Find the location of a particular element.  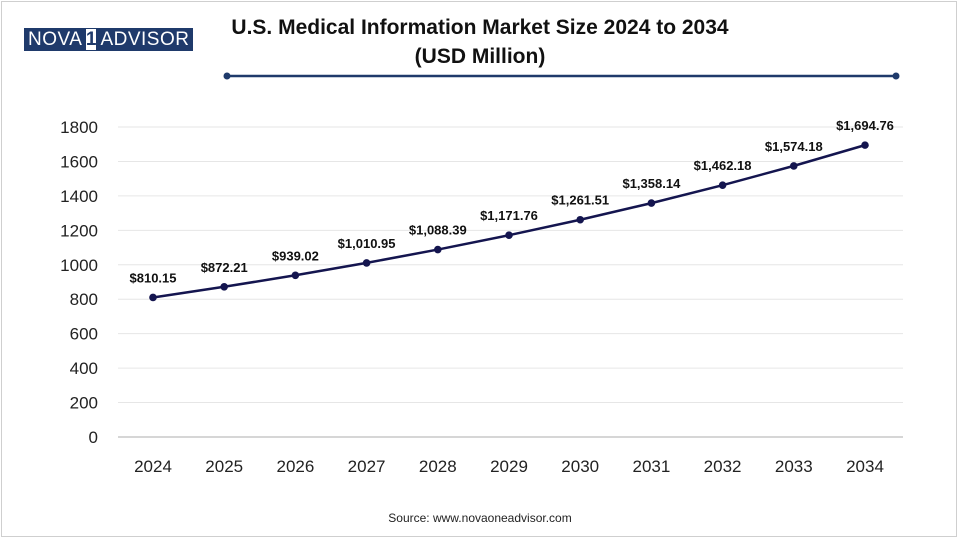

brand-logo-part2: ADVISOR is located at coordinates (145, 39).